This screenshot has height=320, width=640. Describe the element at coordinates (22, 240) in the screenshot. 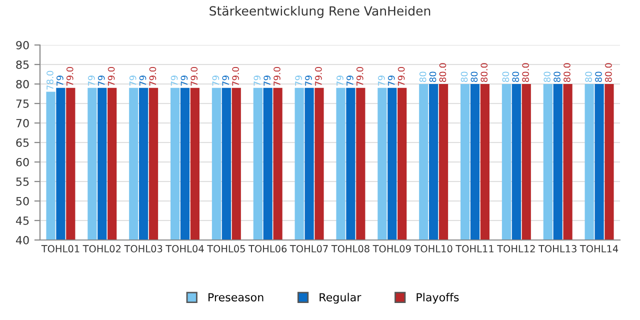

I see `y-tick-label: 40` at that location.